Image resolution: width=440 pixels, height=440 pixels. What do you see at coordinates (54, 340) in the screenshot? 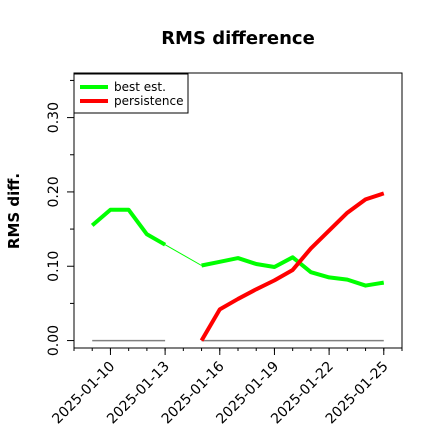
I see `y-tick-label: 0.00` at bounding box center [54, 340].